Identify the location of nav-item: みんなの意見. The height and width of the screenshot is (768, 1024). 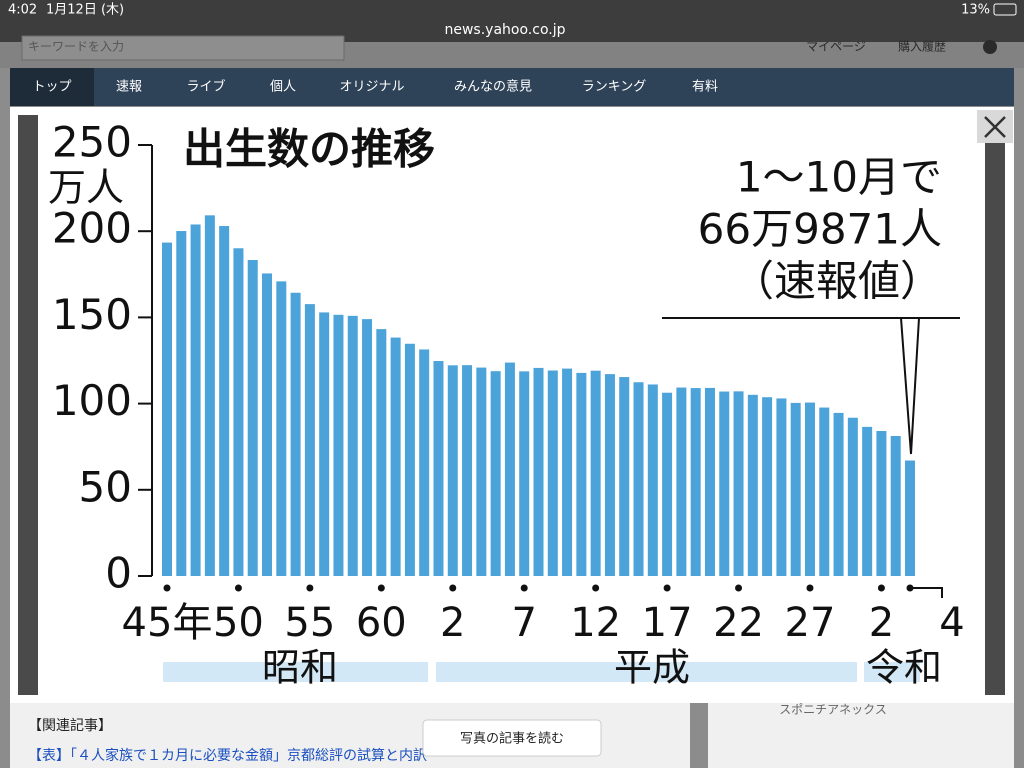
(493, 87).